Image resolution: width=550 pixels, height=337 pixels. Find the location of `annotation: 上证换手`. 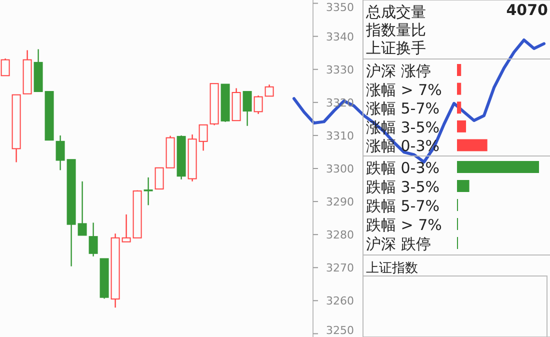

annotation: 上证换手 is located at coordinates (396, 48).